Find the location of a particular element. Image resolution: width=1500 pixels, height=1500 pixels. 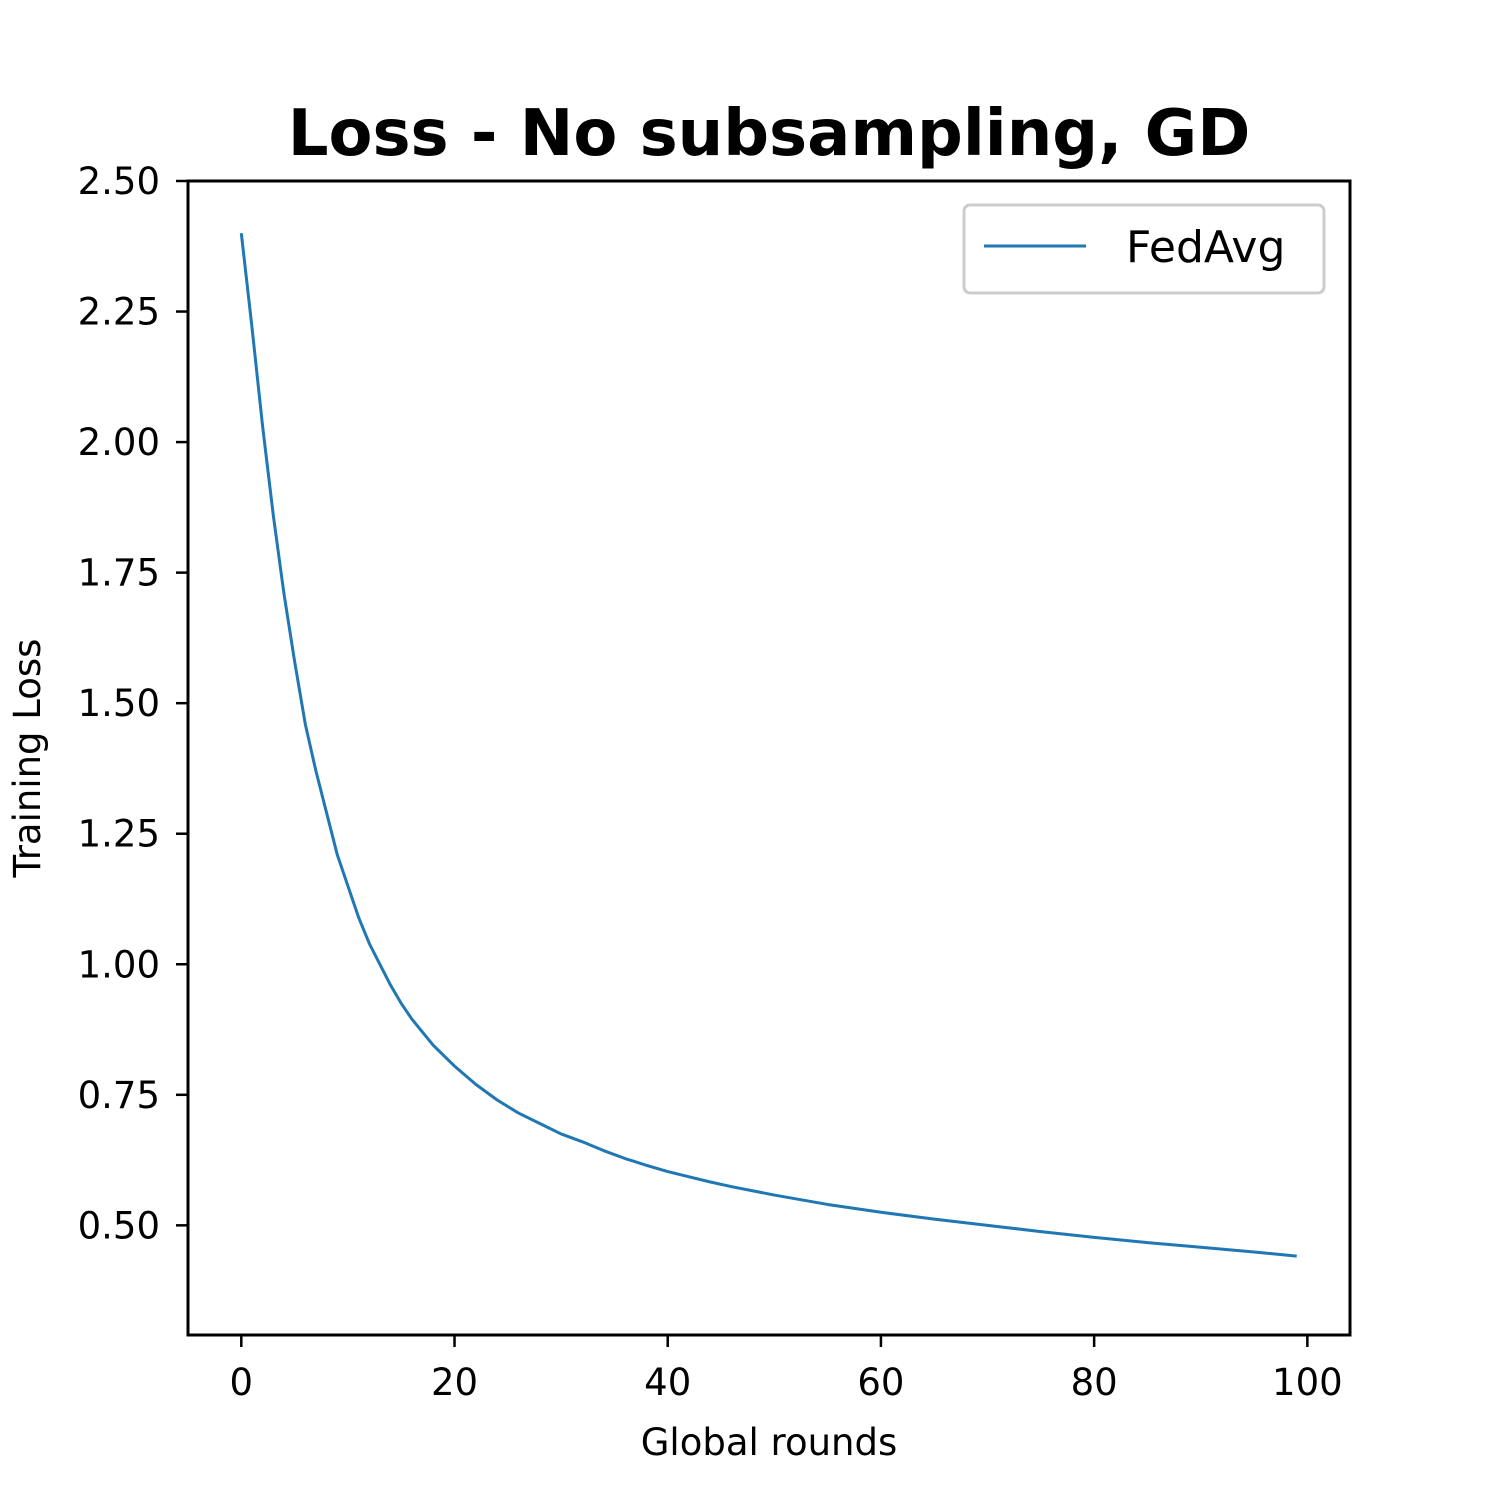

legend-box is located at coordinates (1144, 249).